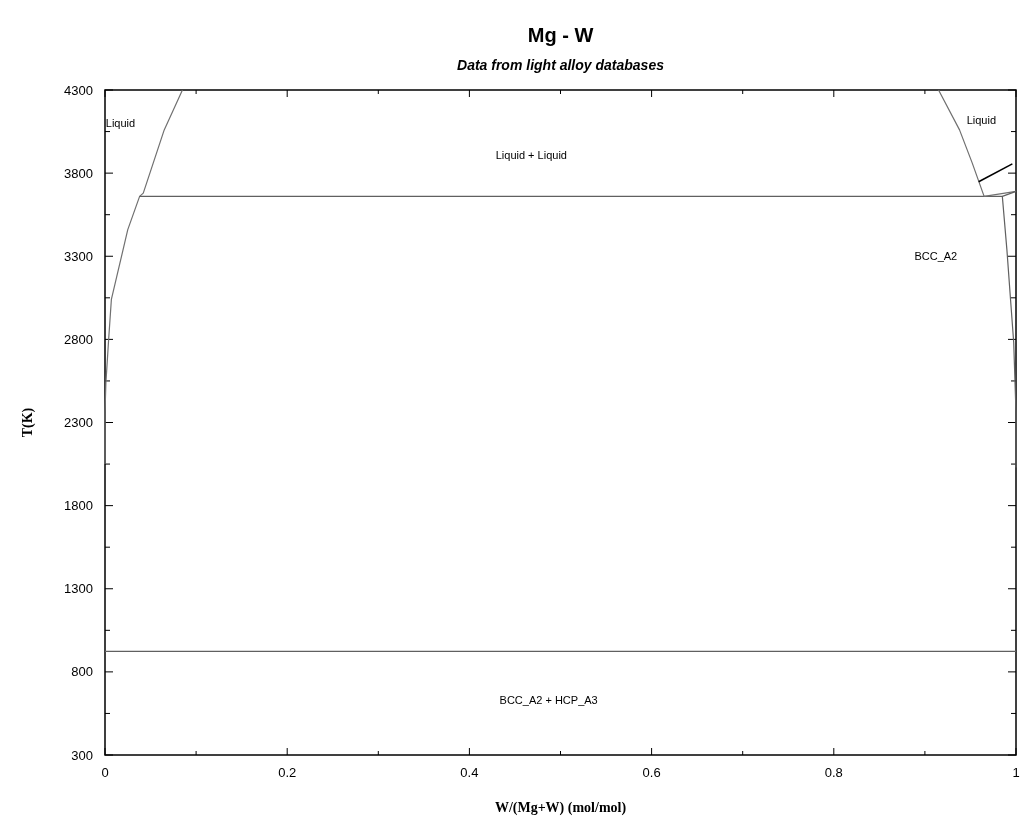  What do you see at coordinates (78, 339) in the screenshot?
I see `y-tick-label: 2800` at bounding box center [78, 339].